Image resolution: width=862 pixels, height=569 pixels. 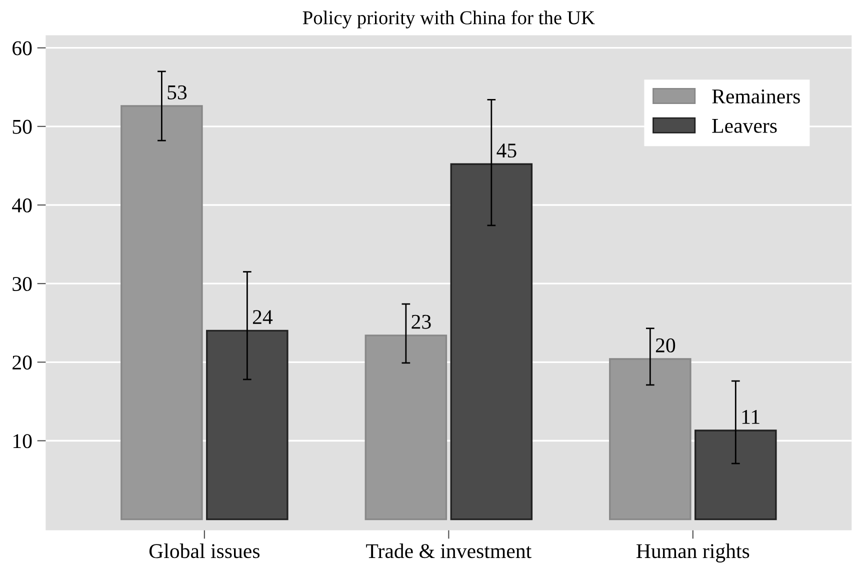 I want to click on data-label: 45, so click(x=506, y=151).